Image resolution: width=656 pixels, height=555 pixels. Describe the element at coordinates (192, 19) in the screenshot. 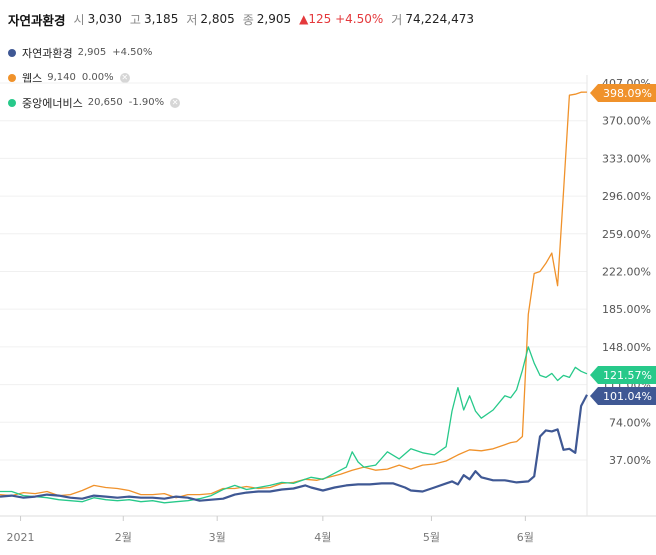

I see `low-label: 저` at that location.